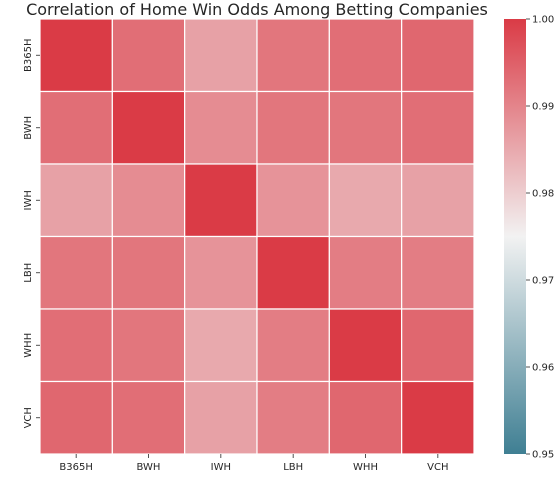  Describe the element at coordinates (543, 281) in the screenshot. I see `colorbar-tick-label: 0.97` at that location.